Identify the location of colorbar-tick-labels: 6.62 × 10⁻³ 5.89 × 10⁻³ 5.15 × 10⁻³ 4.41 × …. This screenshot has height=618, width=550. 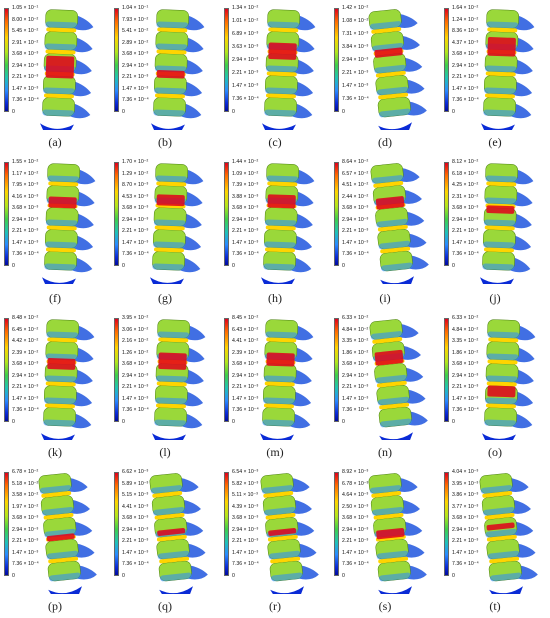
(146, 524).